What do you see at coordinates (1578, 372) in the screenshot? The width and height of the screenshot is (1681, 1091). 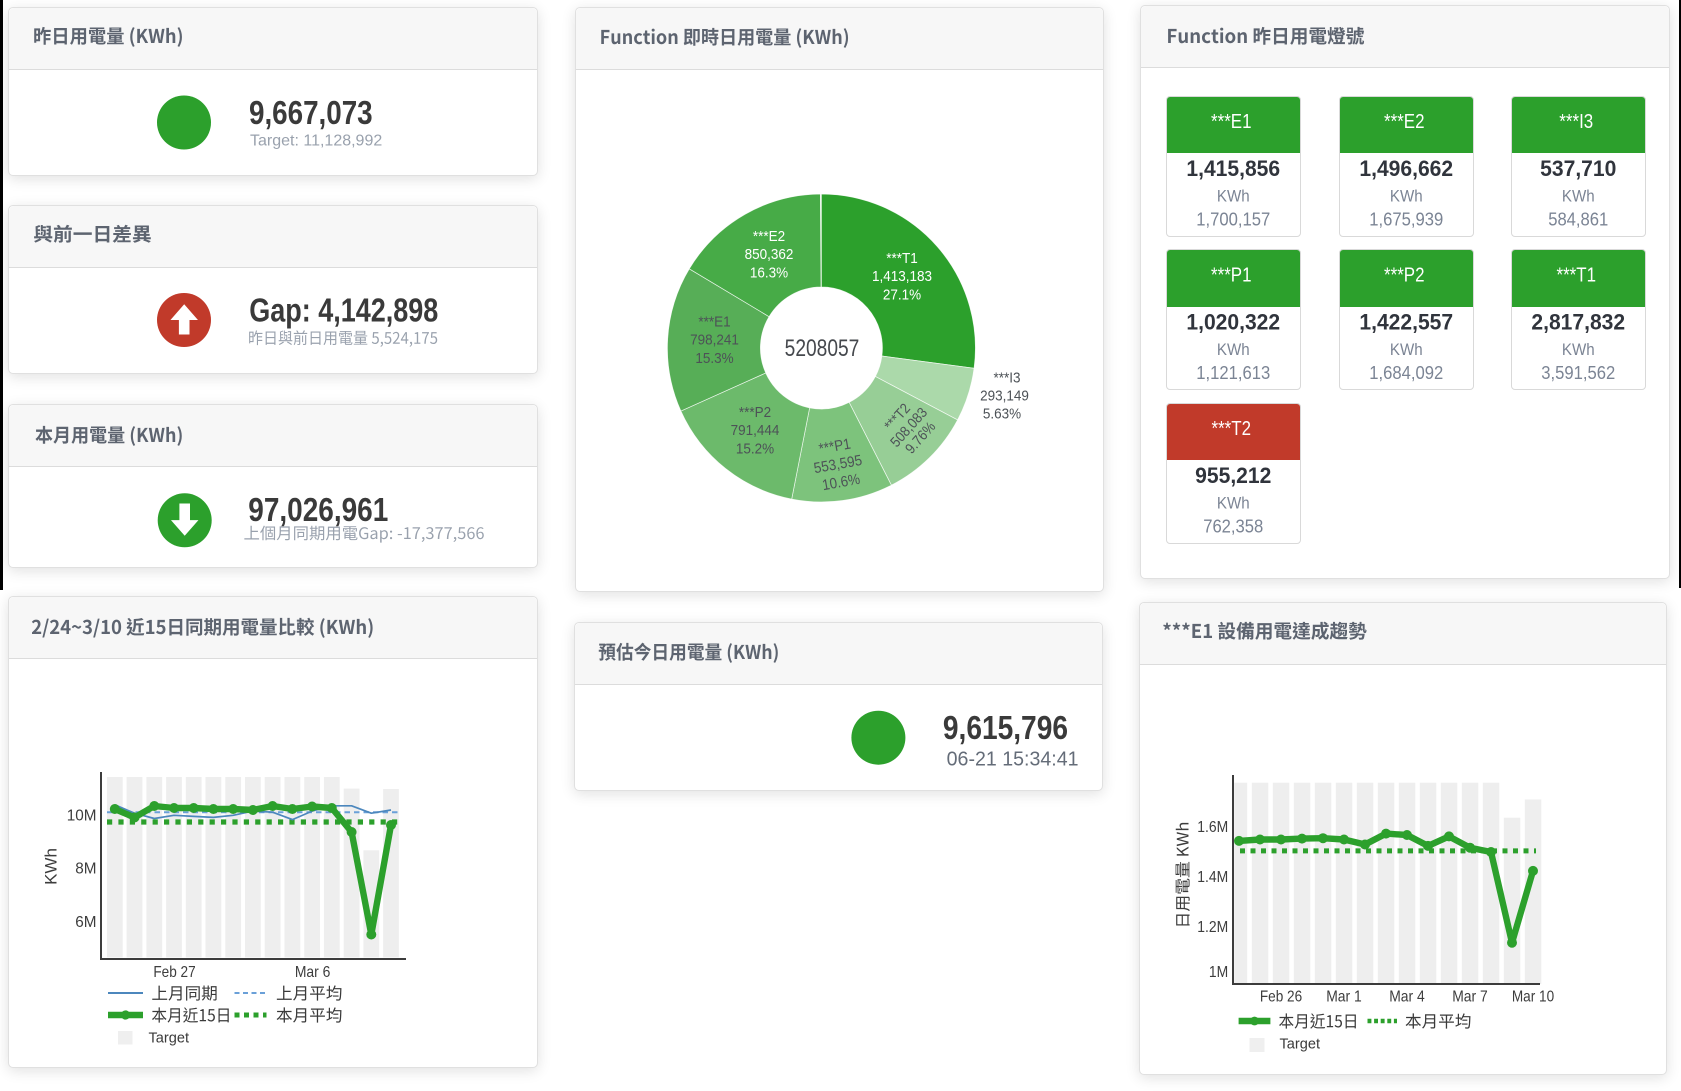 I see `svg-text: 3,591,562` at bounding box center [1578, 372].